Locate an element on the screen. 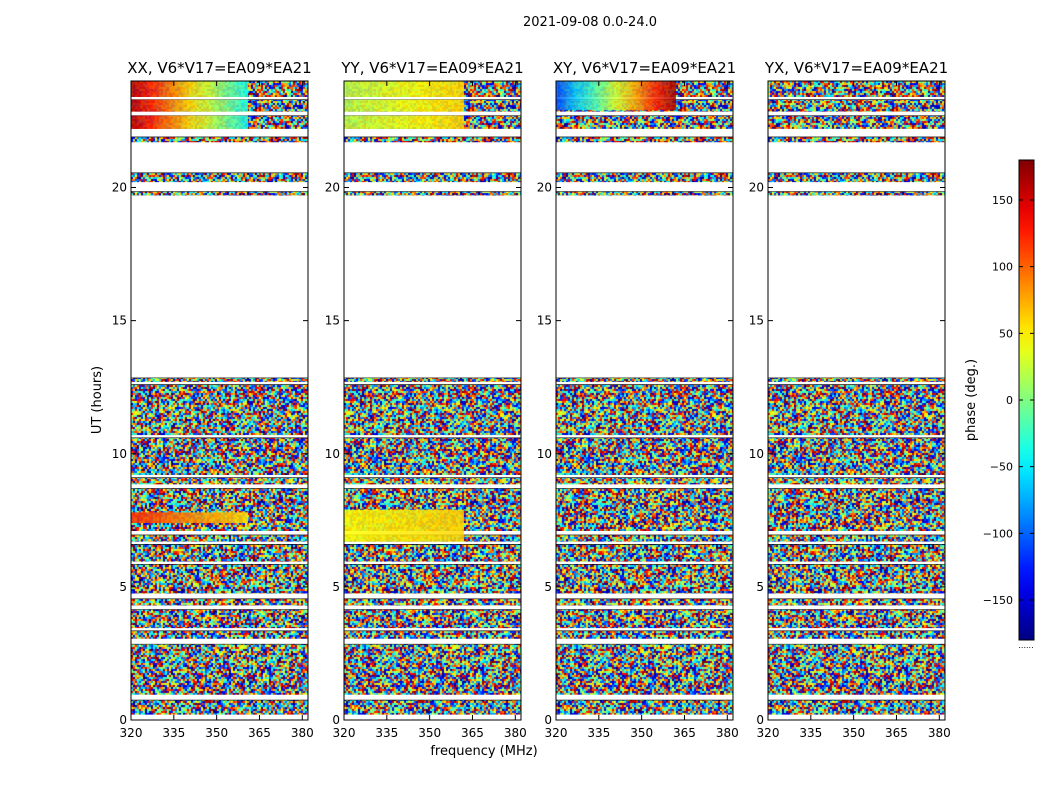  panel-title: XY, V6*V17=EA09*EA21 is located at coordinates (644, 68).